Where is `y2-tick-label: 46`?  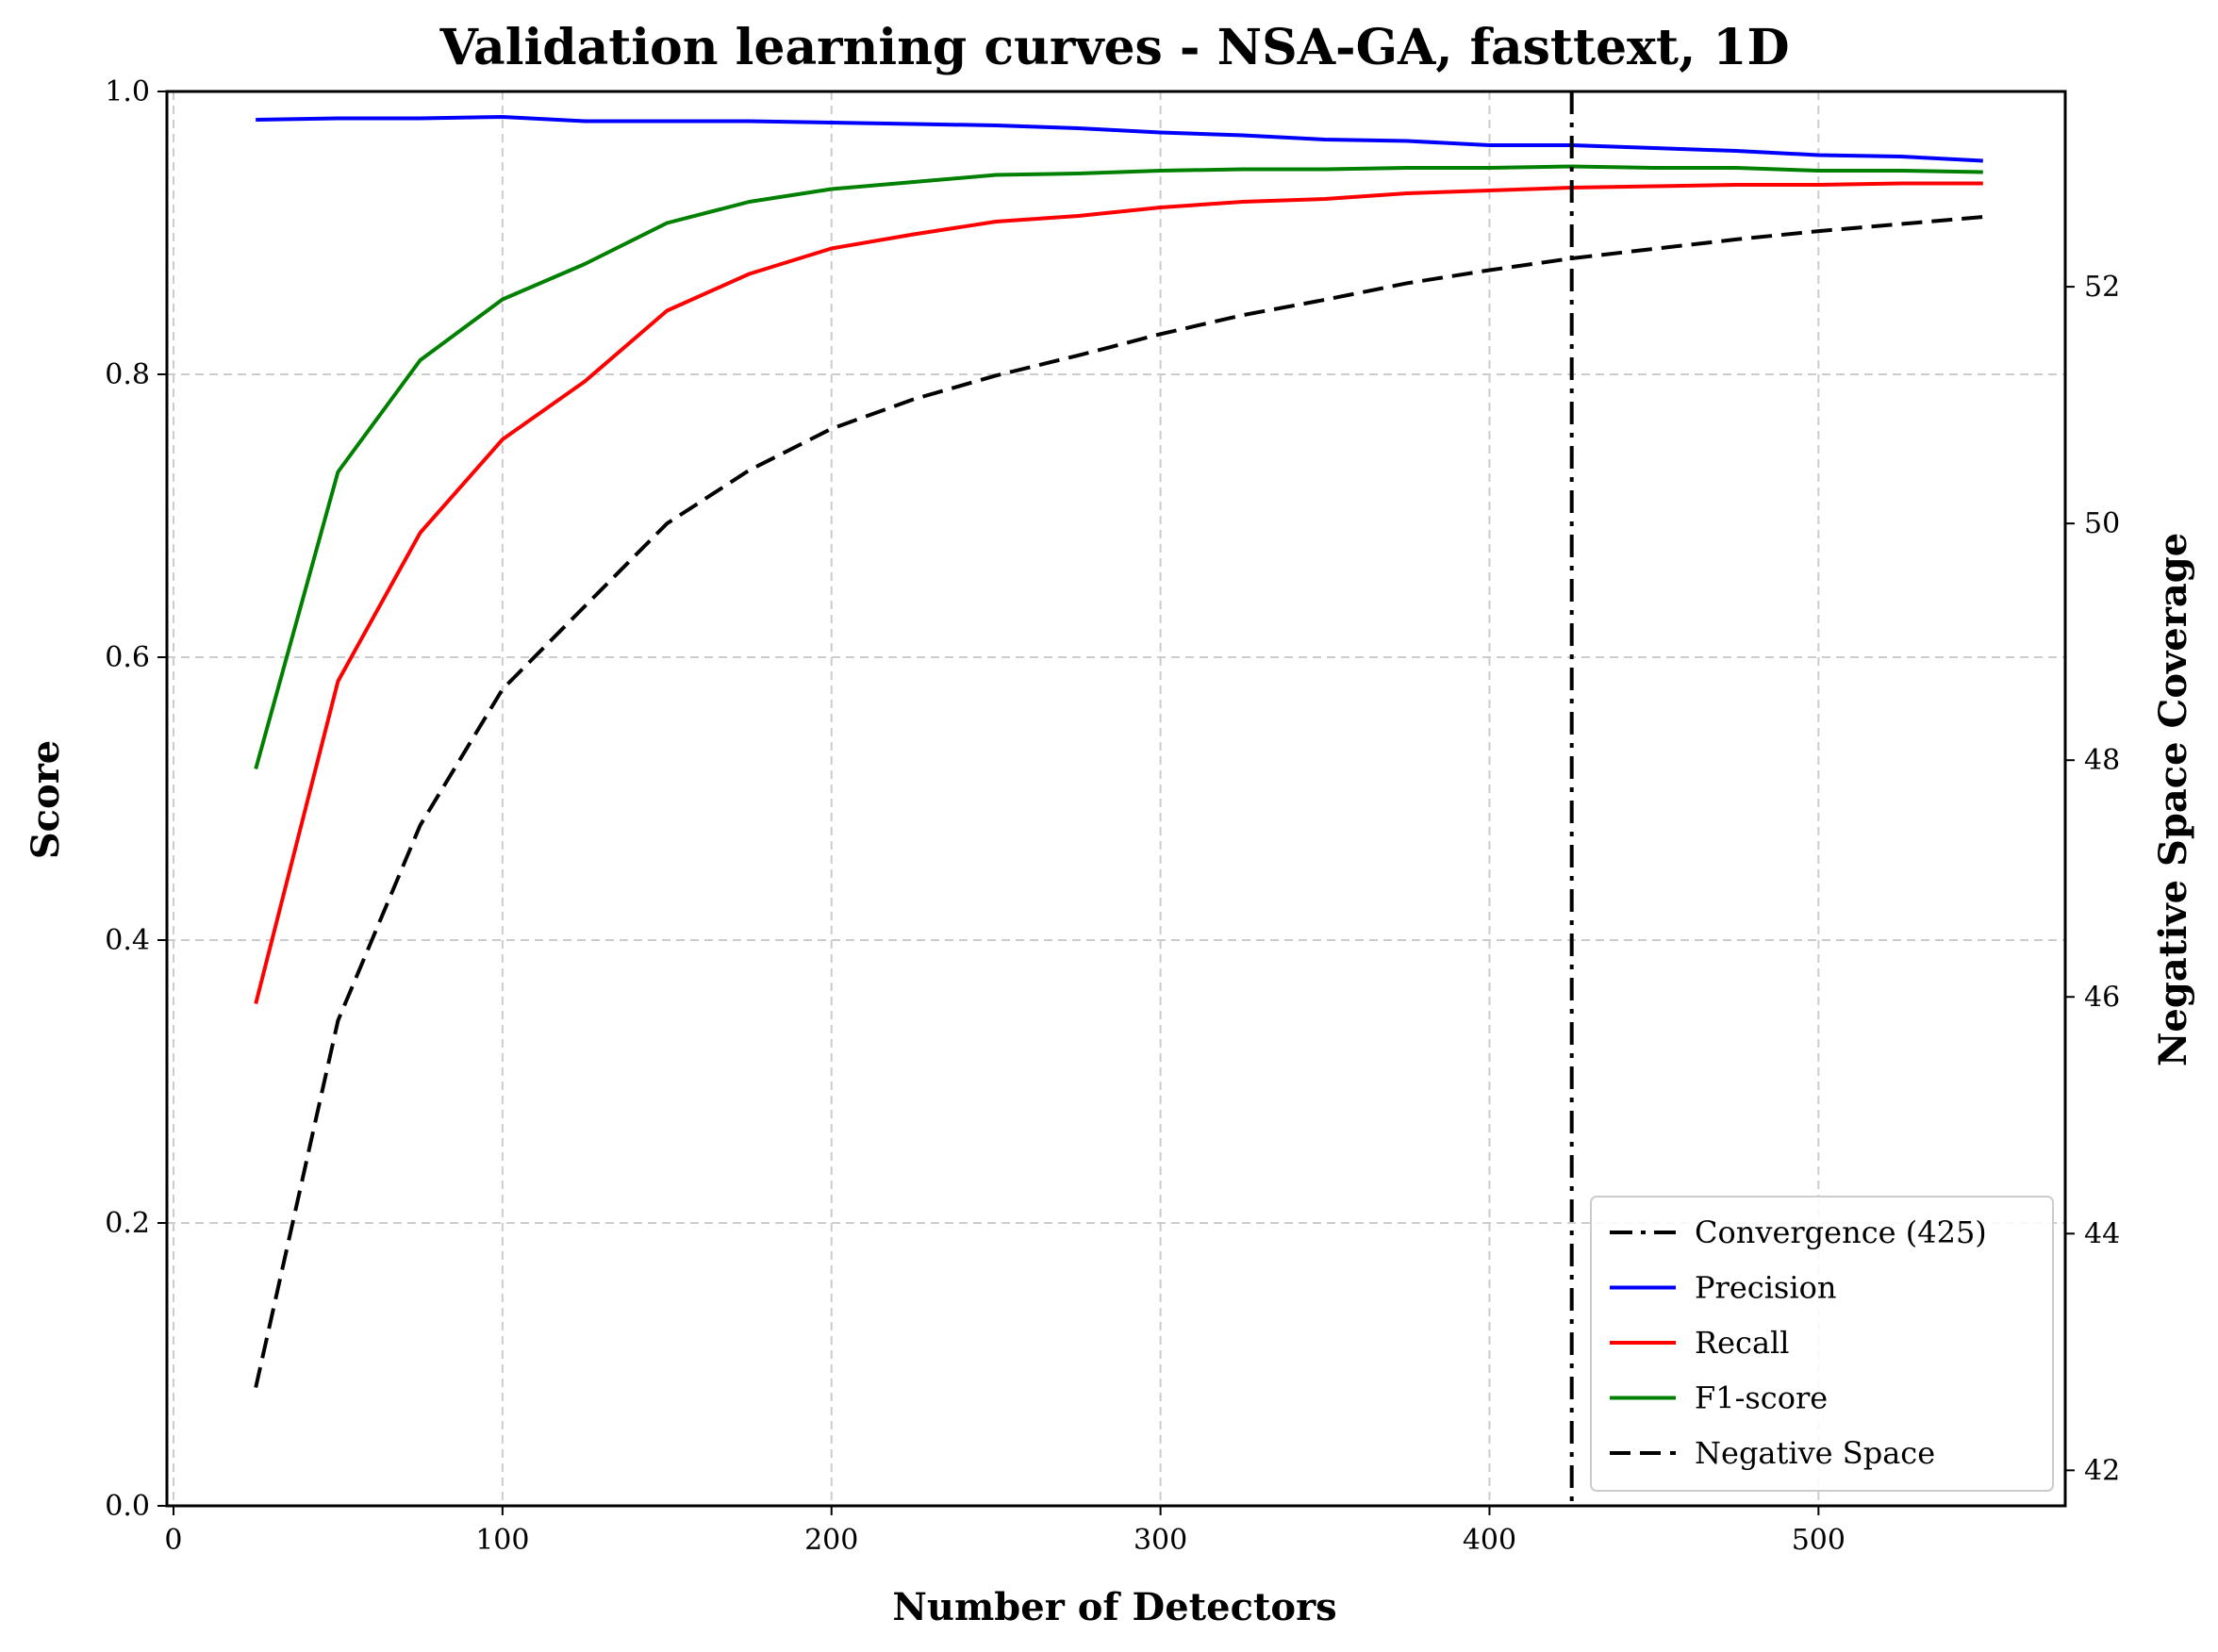
y2-tick-label: 46 is located at coordinates (2102, 997).